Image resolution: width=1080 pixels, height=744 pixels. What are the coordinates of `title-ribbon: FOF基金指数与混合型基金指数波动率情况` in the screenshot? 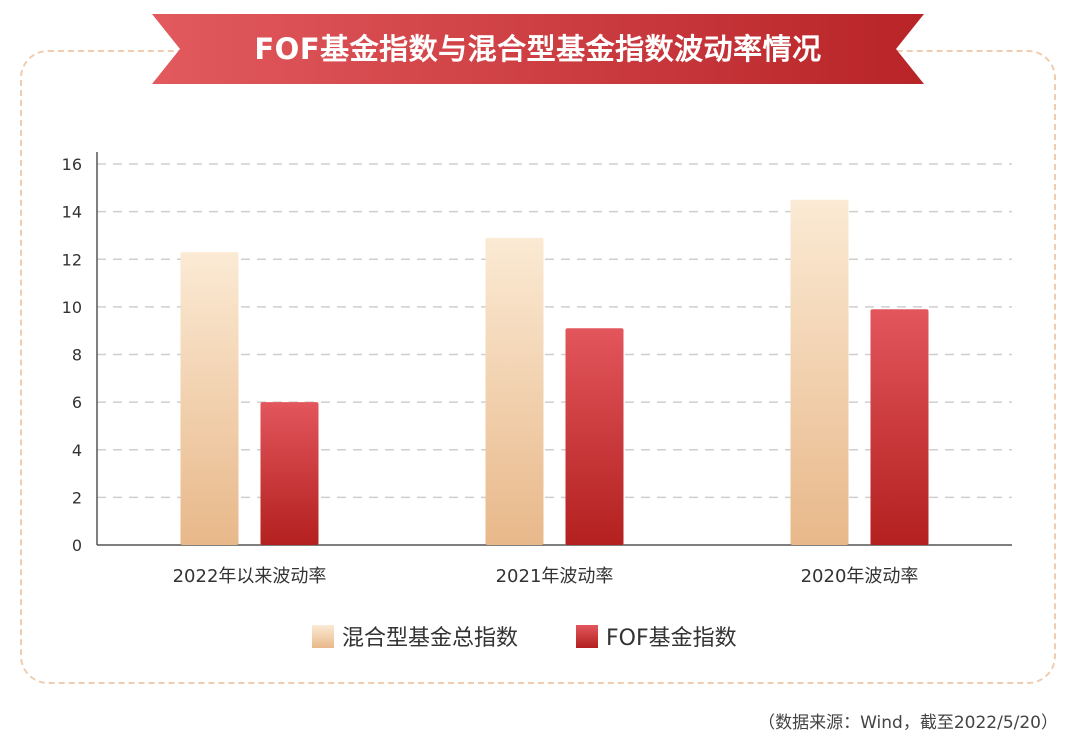 It's located at (538, 49).